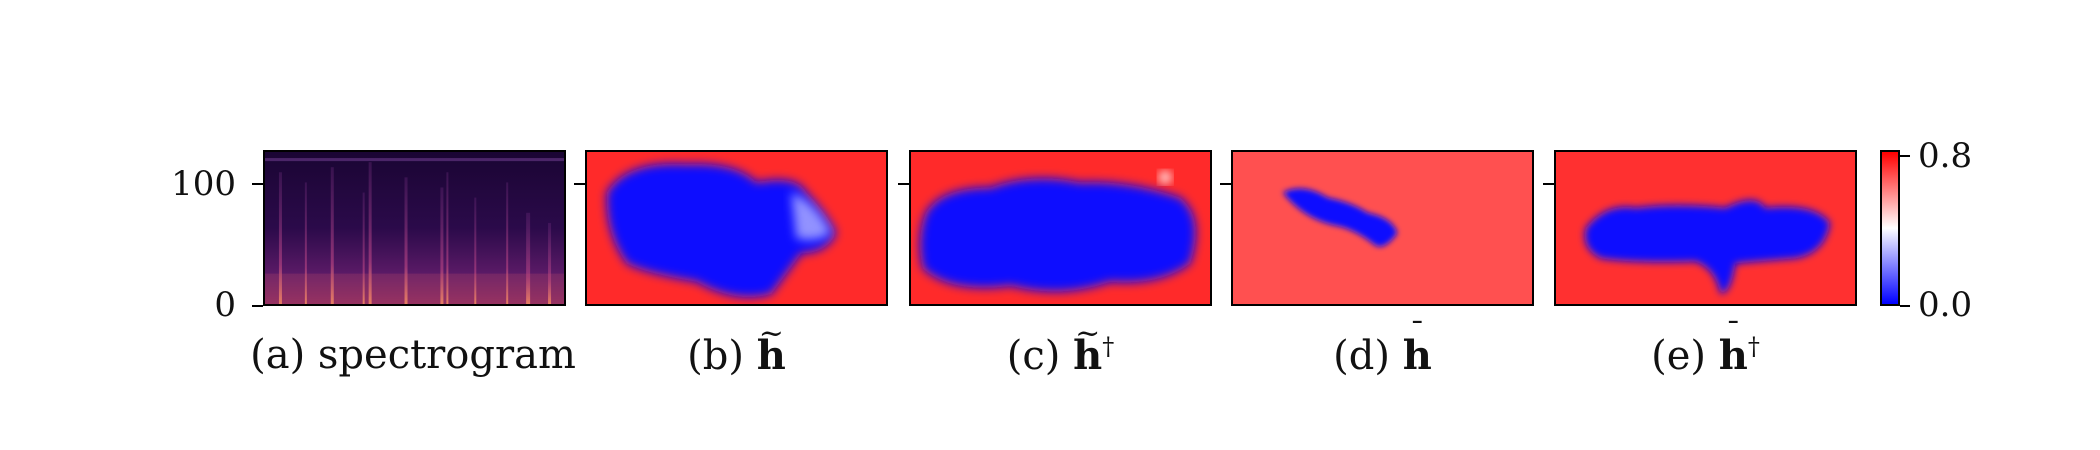 The width and height of the screenshot is (2100, 450). What do you see at coordinates (1733, 355) in the screenshot?
I see `caption-e-letter: h` at bounding box center [1733, 355].